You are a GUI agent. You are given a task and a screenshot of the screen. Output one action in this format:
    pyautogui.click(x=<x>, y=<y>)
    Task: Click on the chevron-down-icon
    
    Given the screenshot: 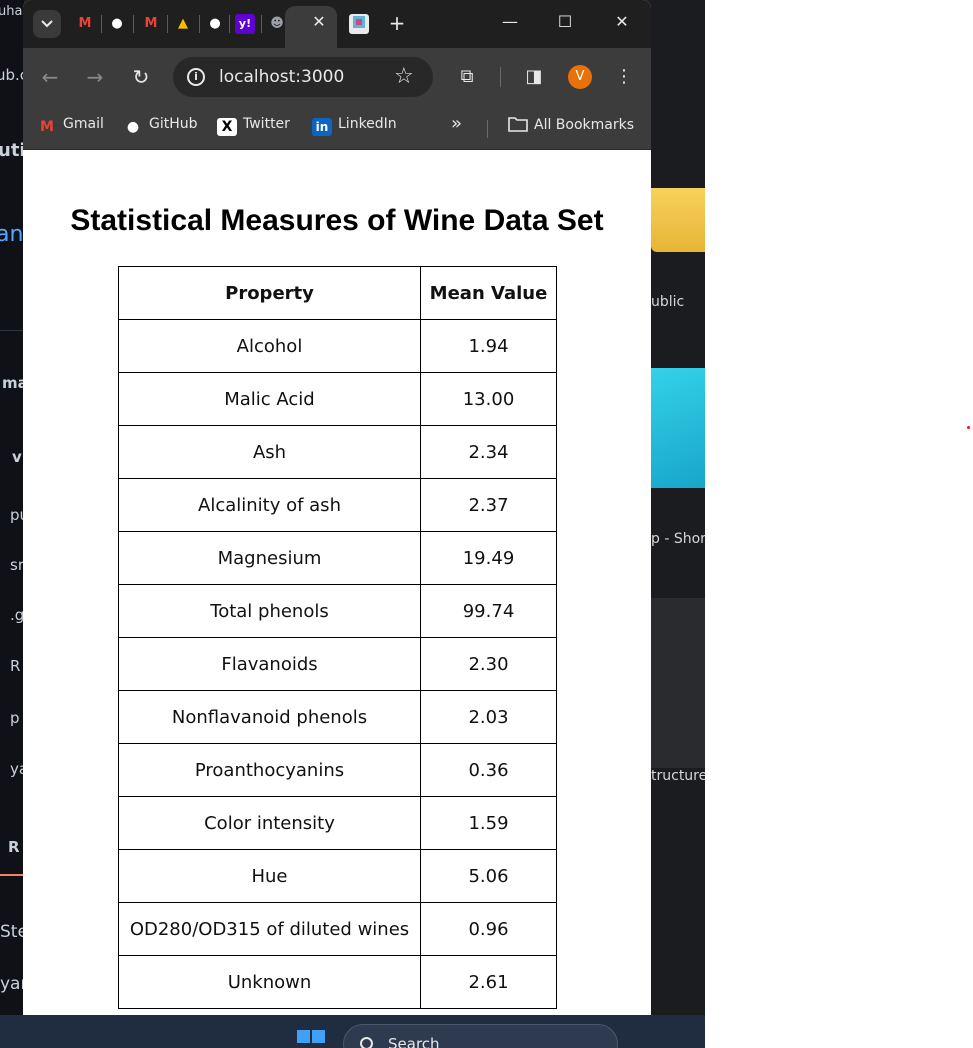 What is the action you would take?
    pyautogui.click(x=47, y=24)
    